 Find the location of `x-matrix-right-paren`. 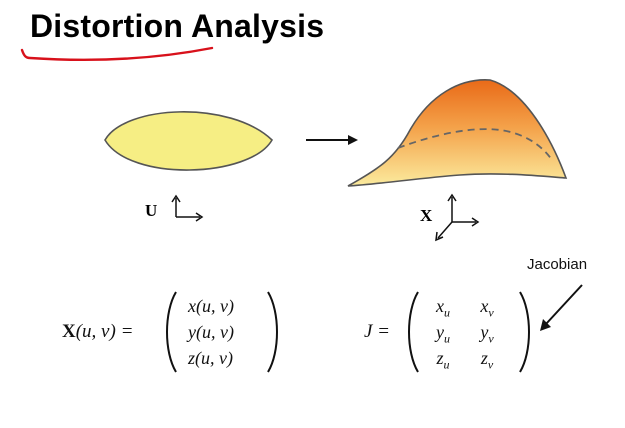

x-matrix-right-paren is located at coordinates (272, 332).